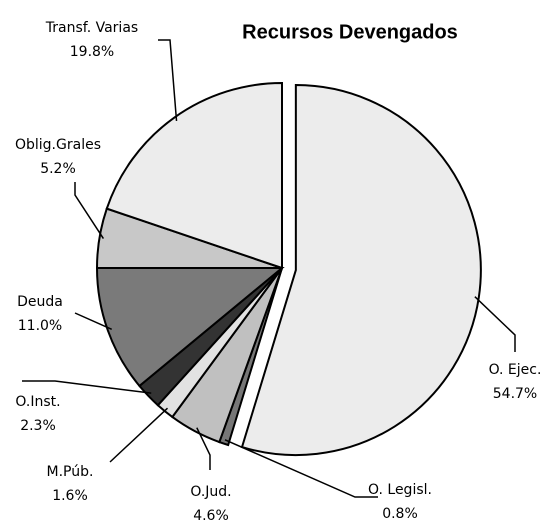 The height and width of the screenshot is (520, 546). I want to click on slice-label: O.Inst., so click(37, 402).